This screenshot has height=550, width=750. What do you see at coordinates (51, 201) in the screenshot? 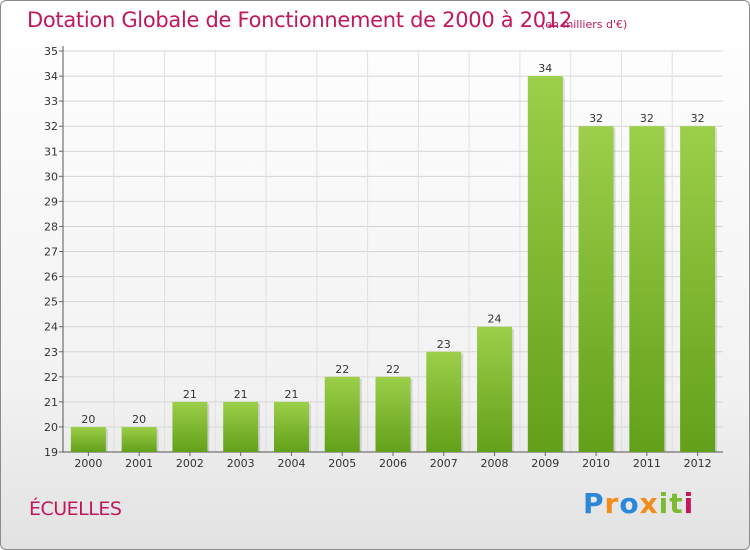
I see `y-tick-label: 29` at bounding box center [51, 201].